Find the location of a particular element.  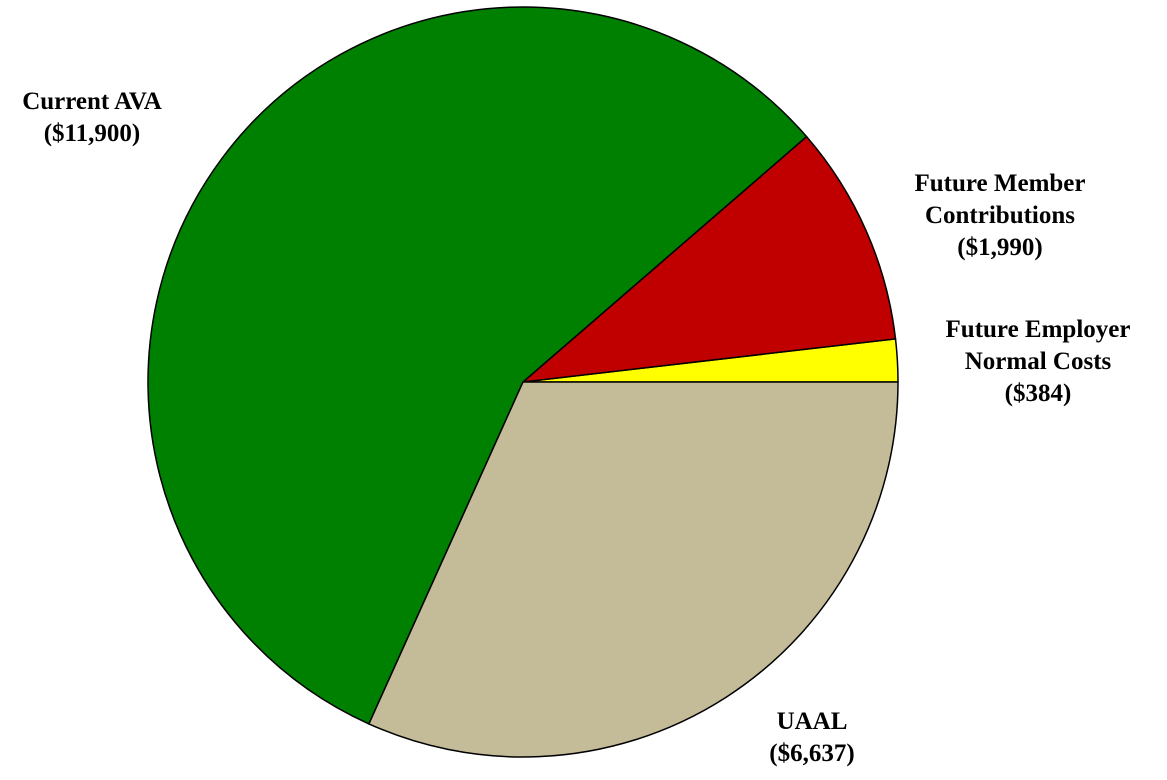

value-label: ($6,637) is located at coordinates (812, 753).